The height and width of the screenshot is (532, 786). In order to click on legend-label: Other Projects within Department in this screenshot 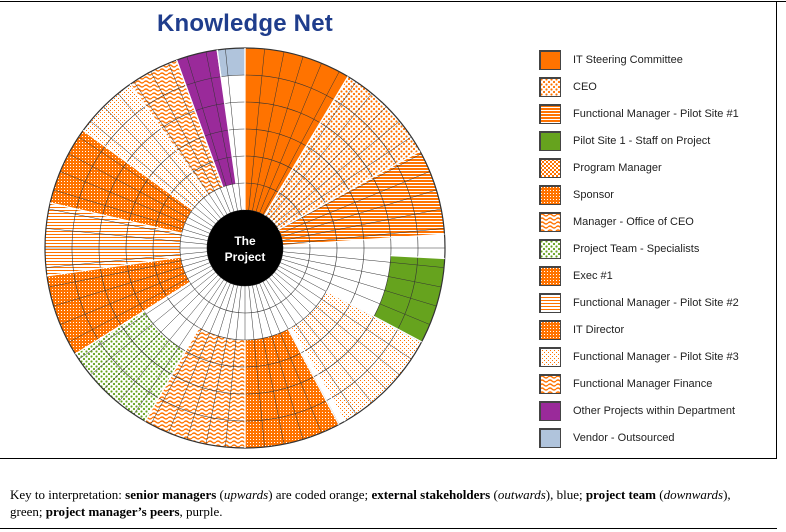, I will do `click(654, 411)`.